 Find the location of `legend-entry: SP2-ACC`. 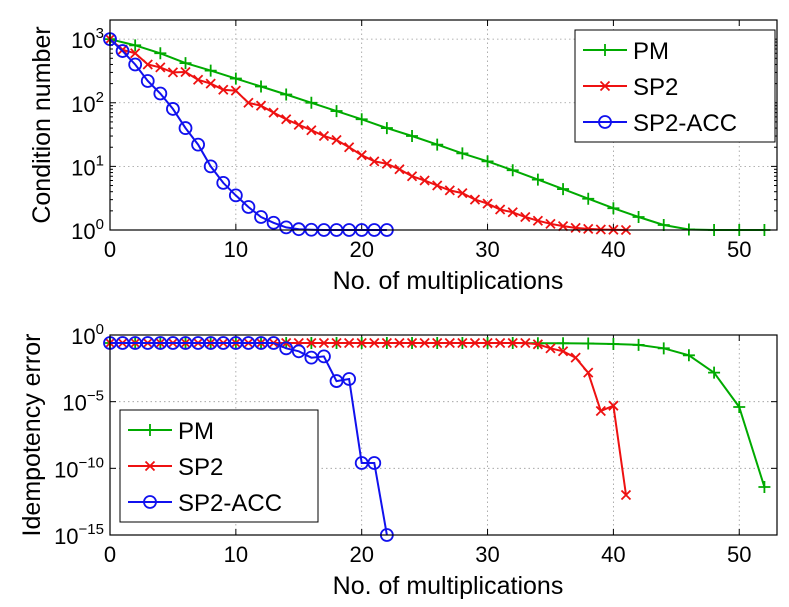

legend-entry: SP2-ACC is located at coordinates (205, 503).